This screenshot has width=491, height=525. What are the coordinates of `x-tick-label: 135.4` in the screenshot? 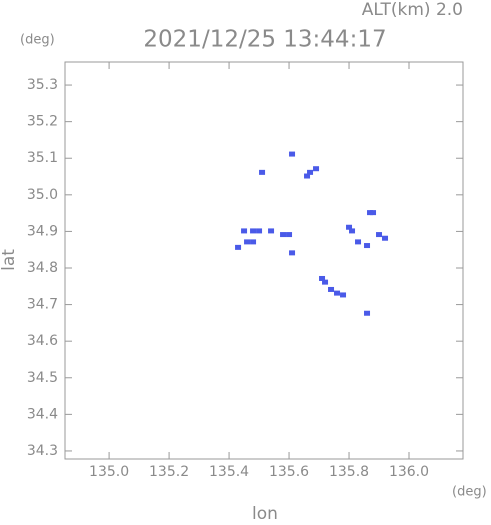 It's located at (229, 472).